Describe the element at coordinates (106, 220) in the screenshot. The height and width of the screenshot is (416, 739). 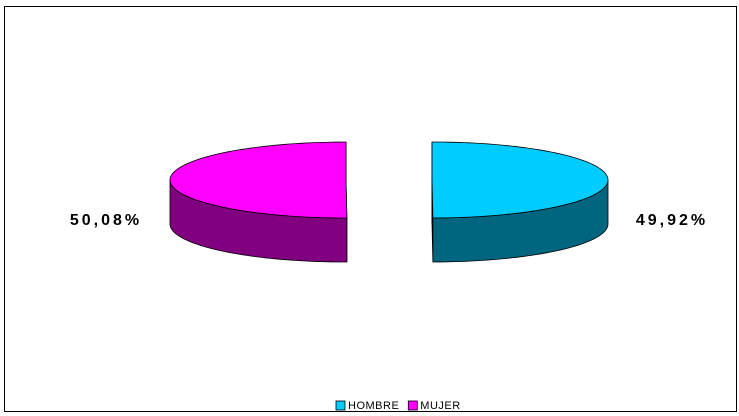
I see `value-label: 50,08%` at that location.